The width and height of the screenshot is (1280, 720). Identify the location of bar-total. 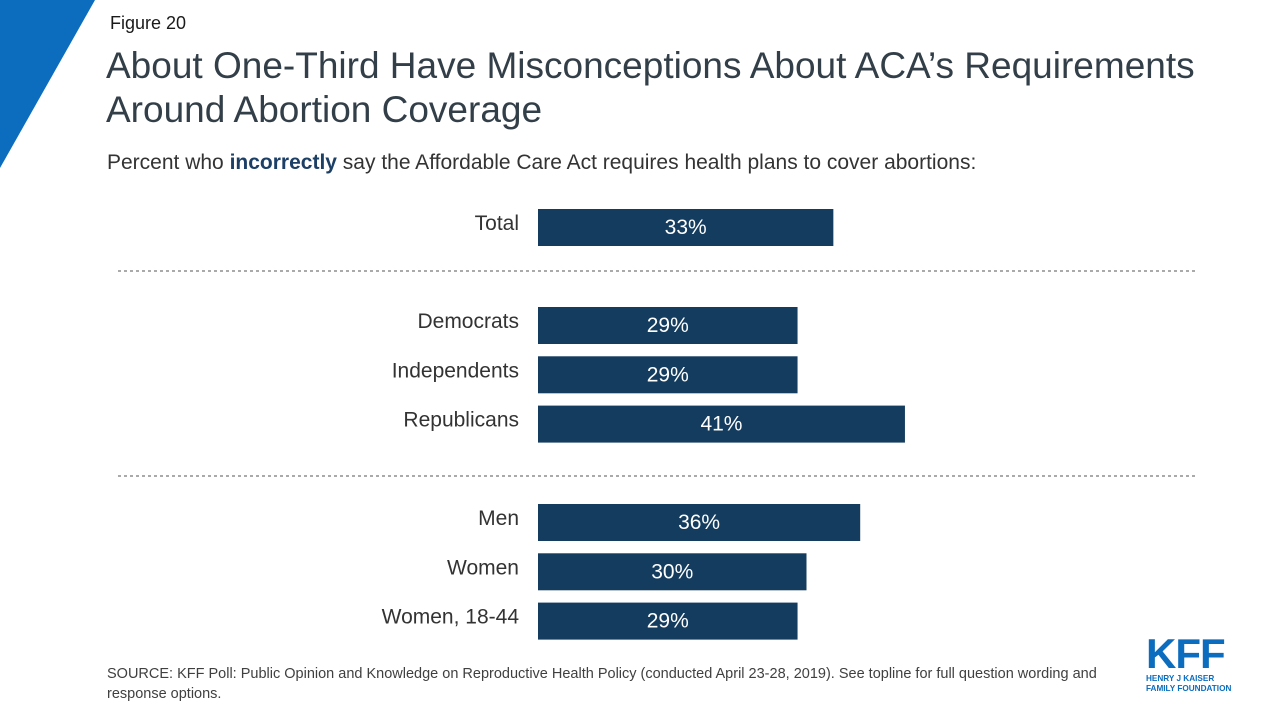
(686, 227).